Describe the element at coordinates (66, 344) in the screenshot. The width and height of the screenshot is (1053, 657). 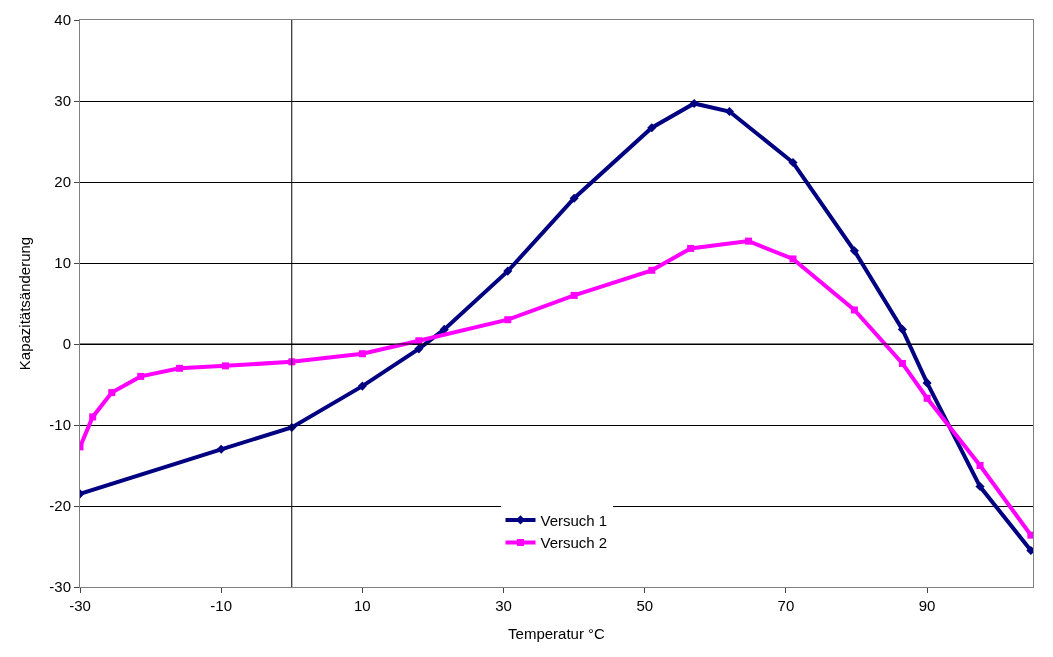
I see `y-tick-label: 0` at that location.